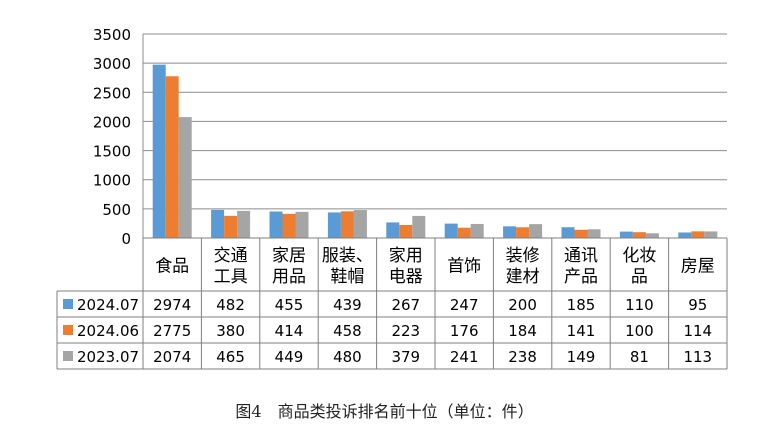  Describe the element at coordinates (116, 210) in the screenshot. I see `y-tick-label: 500` at that location.